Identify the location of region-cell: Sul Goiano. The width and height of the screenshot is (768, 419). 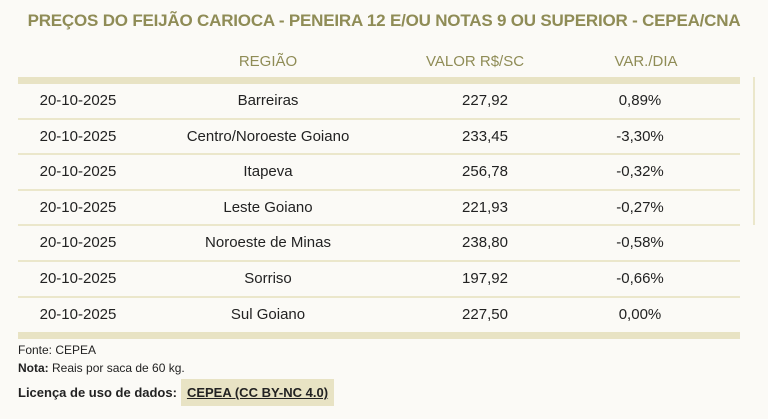
(268, 314).